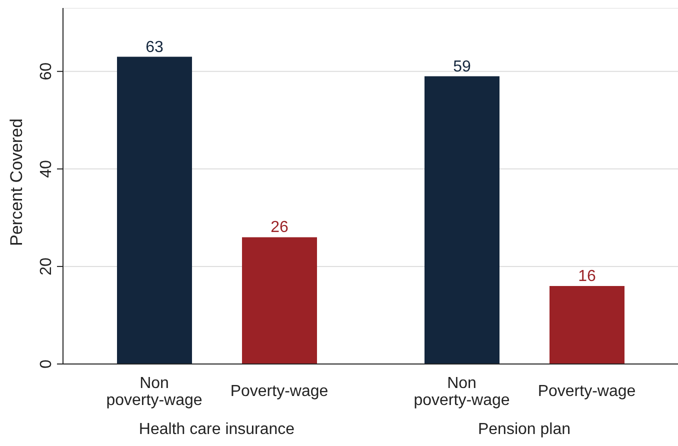 The image size is (678, 446). What do you see at coordinates (46, 169) in the screenshot?
I see `y-tick-label: 40` at bounding box center [46, 169].